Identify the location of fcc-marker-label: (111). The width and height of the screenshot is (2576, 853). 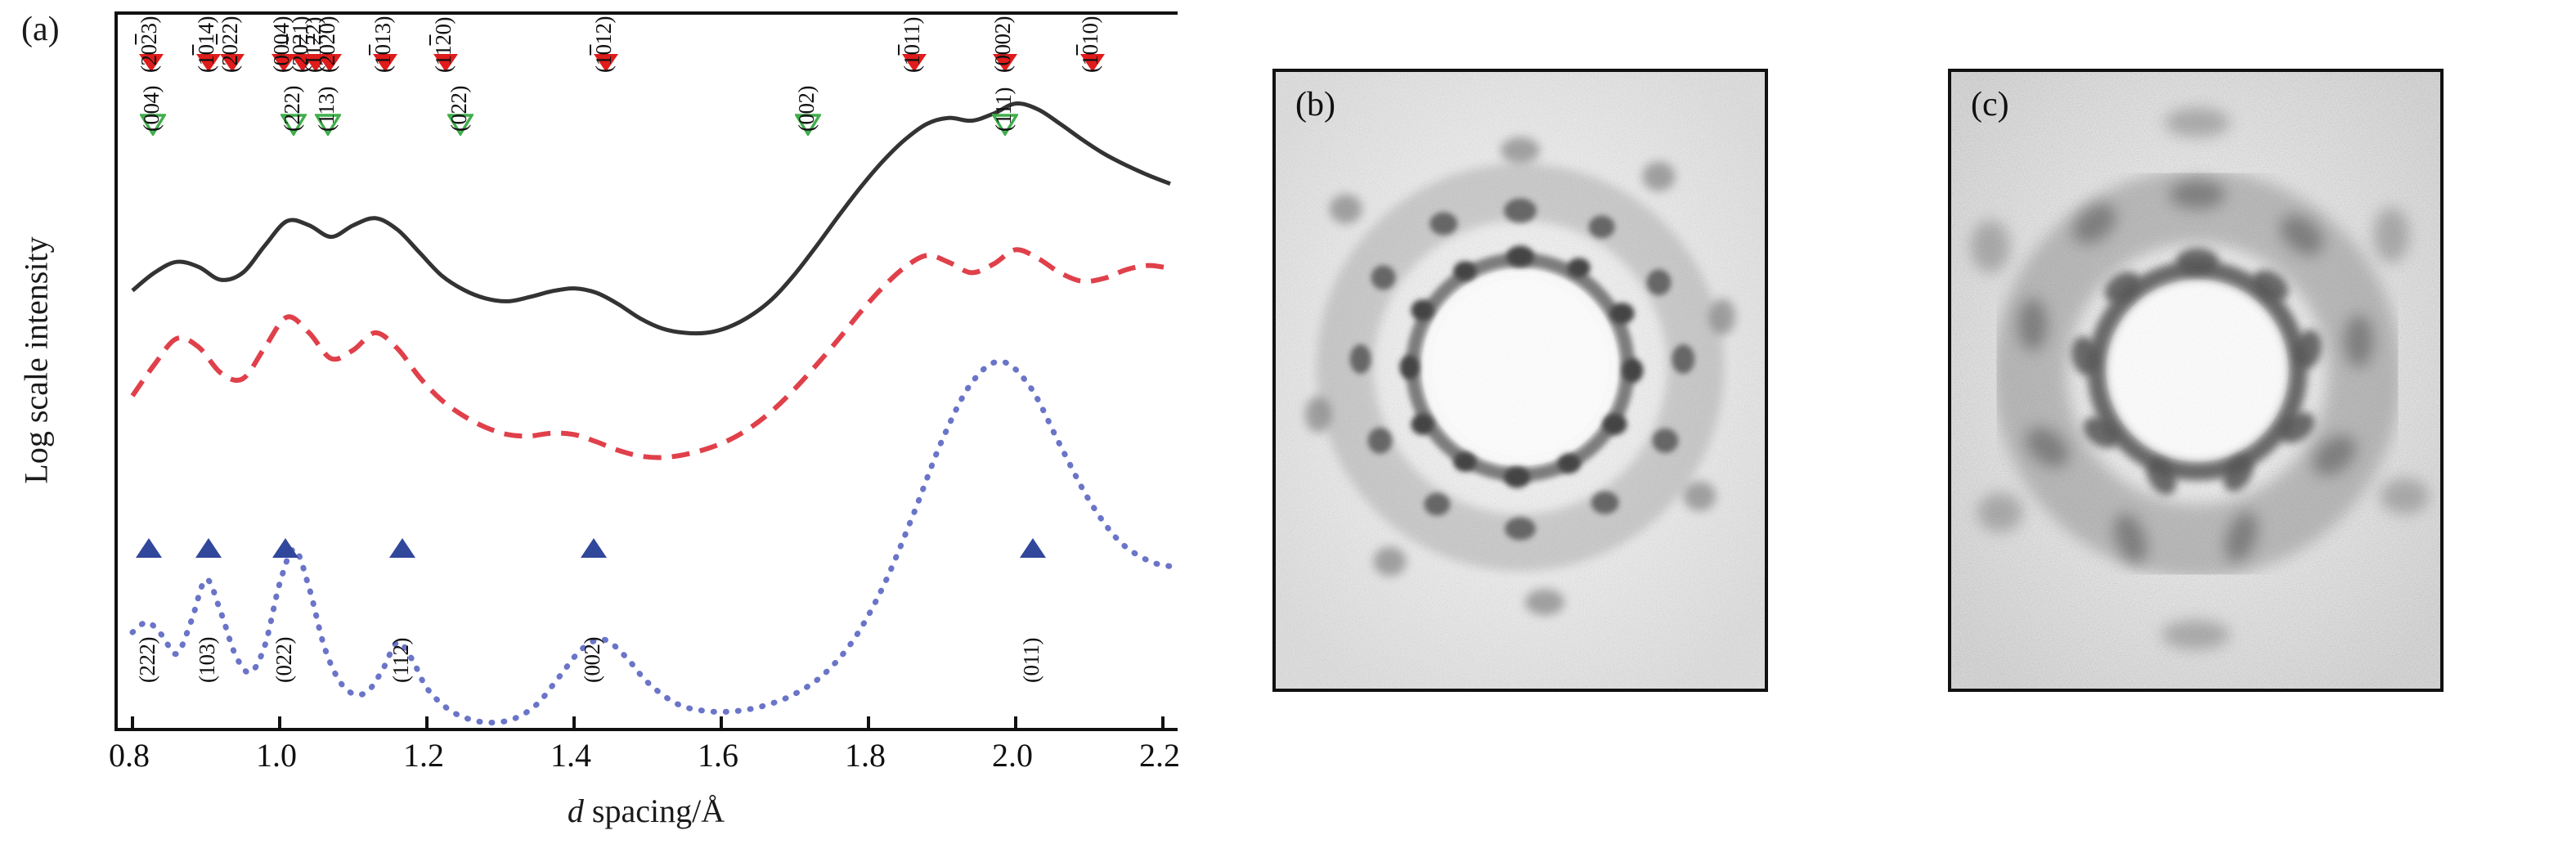
(1003, 110).